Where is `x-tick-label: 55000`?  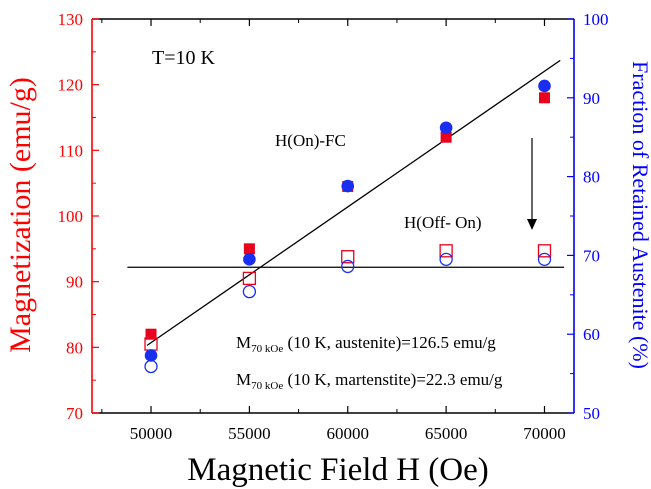
x-tick-label: 55000 is located at coordinates (249, 433).